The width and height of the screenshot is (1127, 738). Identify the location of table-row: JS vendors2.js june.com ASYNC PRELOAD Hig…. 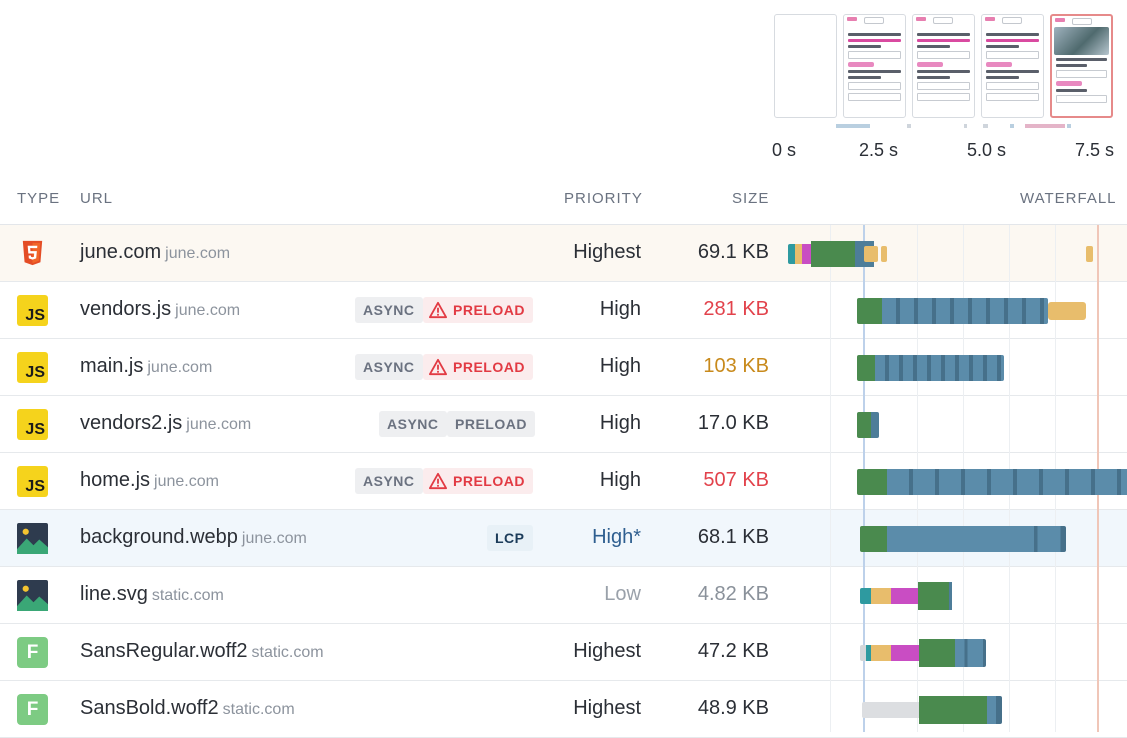
(563, 424).